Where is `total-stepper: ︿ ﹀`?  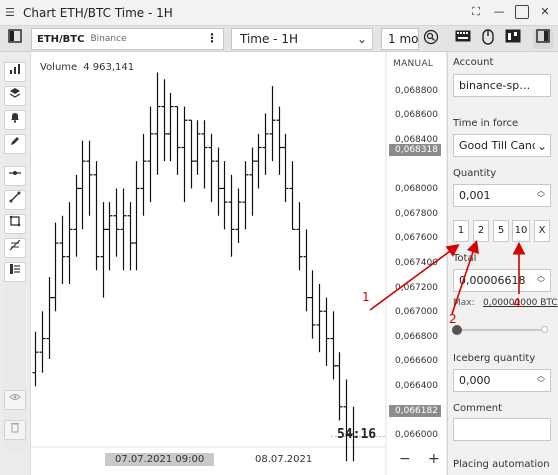 total-stepper: ︿ ﹀ is located at coordinates (541, 280).